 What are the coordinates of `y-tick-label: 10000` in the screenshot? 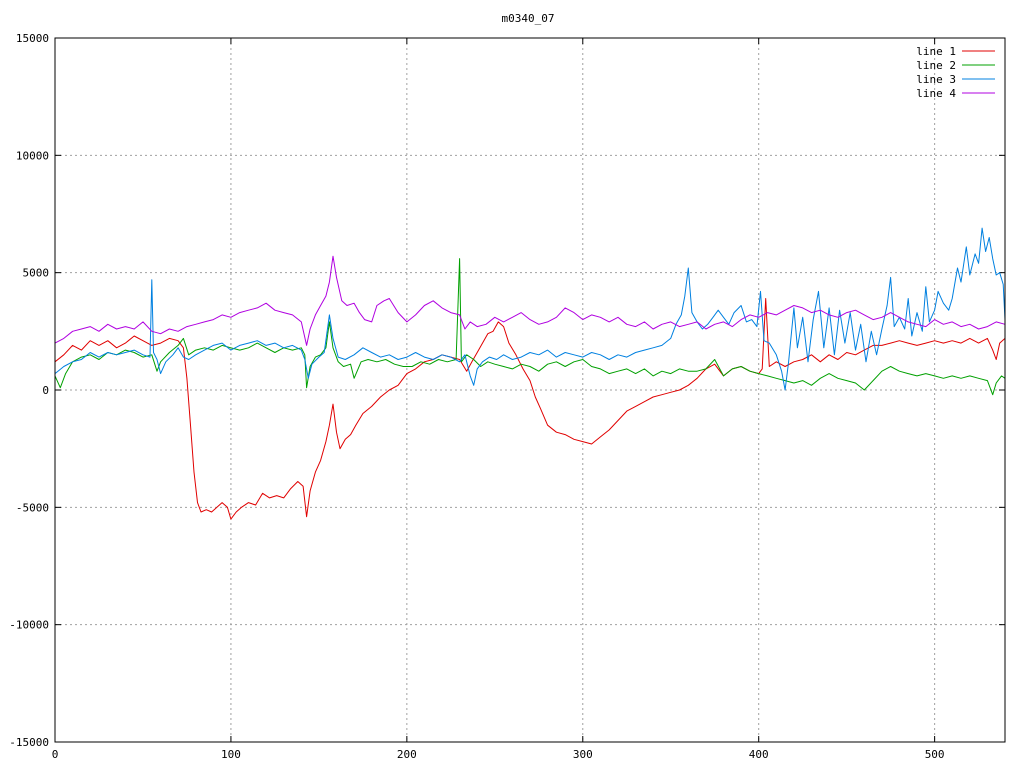 It's located at (32, 155).